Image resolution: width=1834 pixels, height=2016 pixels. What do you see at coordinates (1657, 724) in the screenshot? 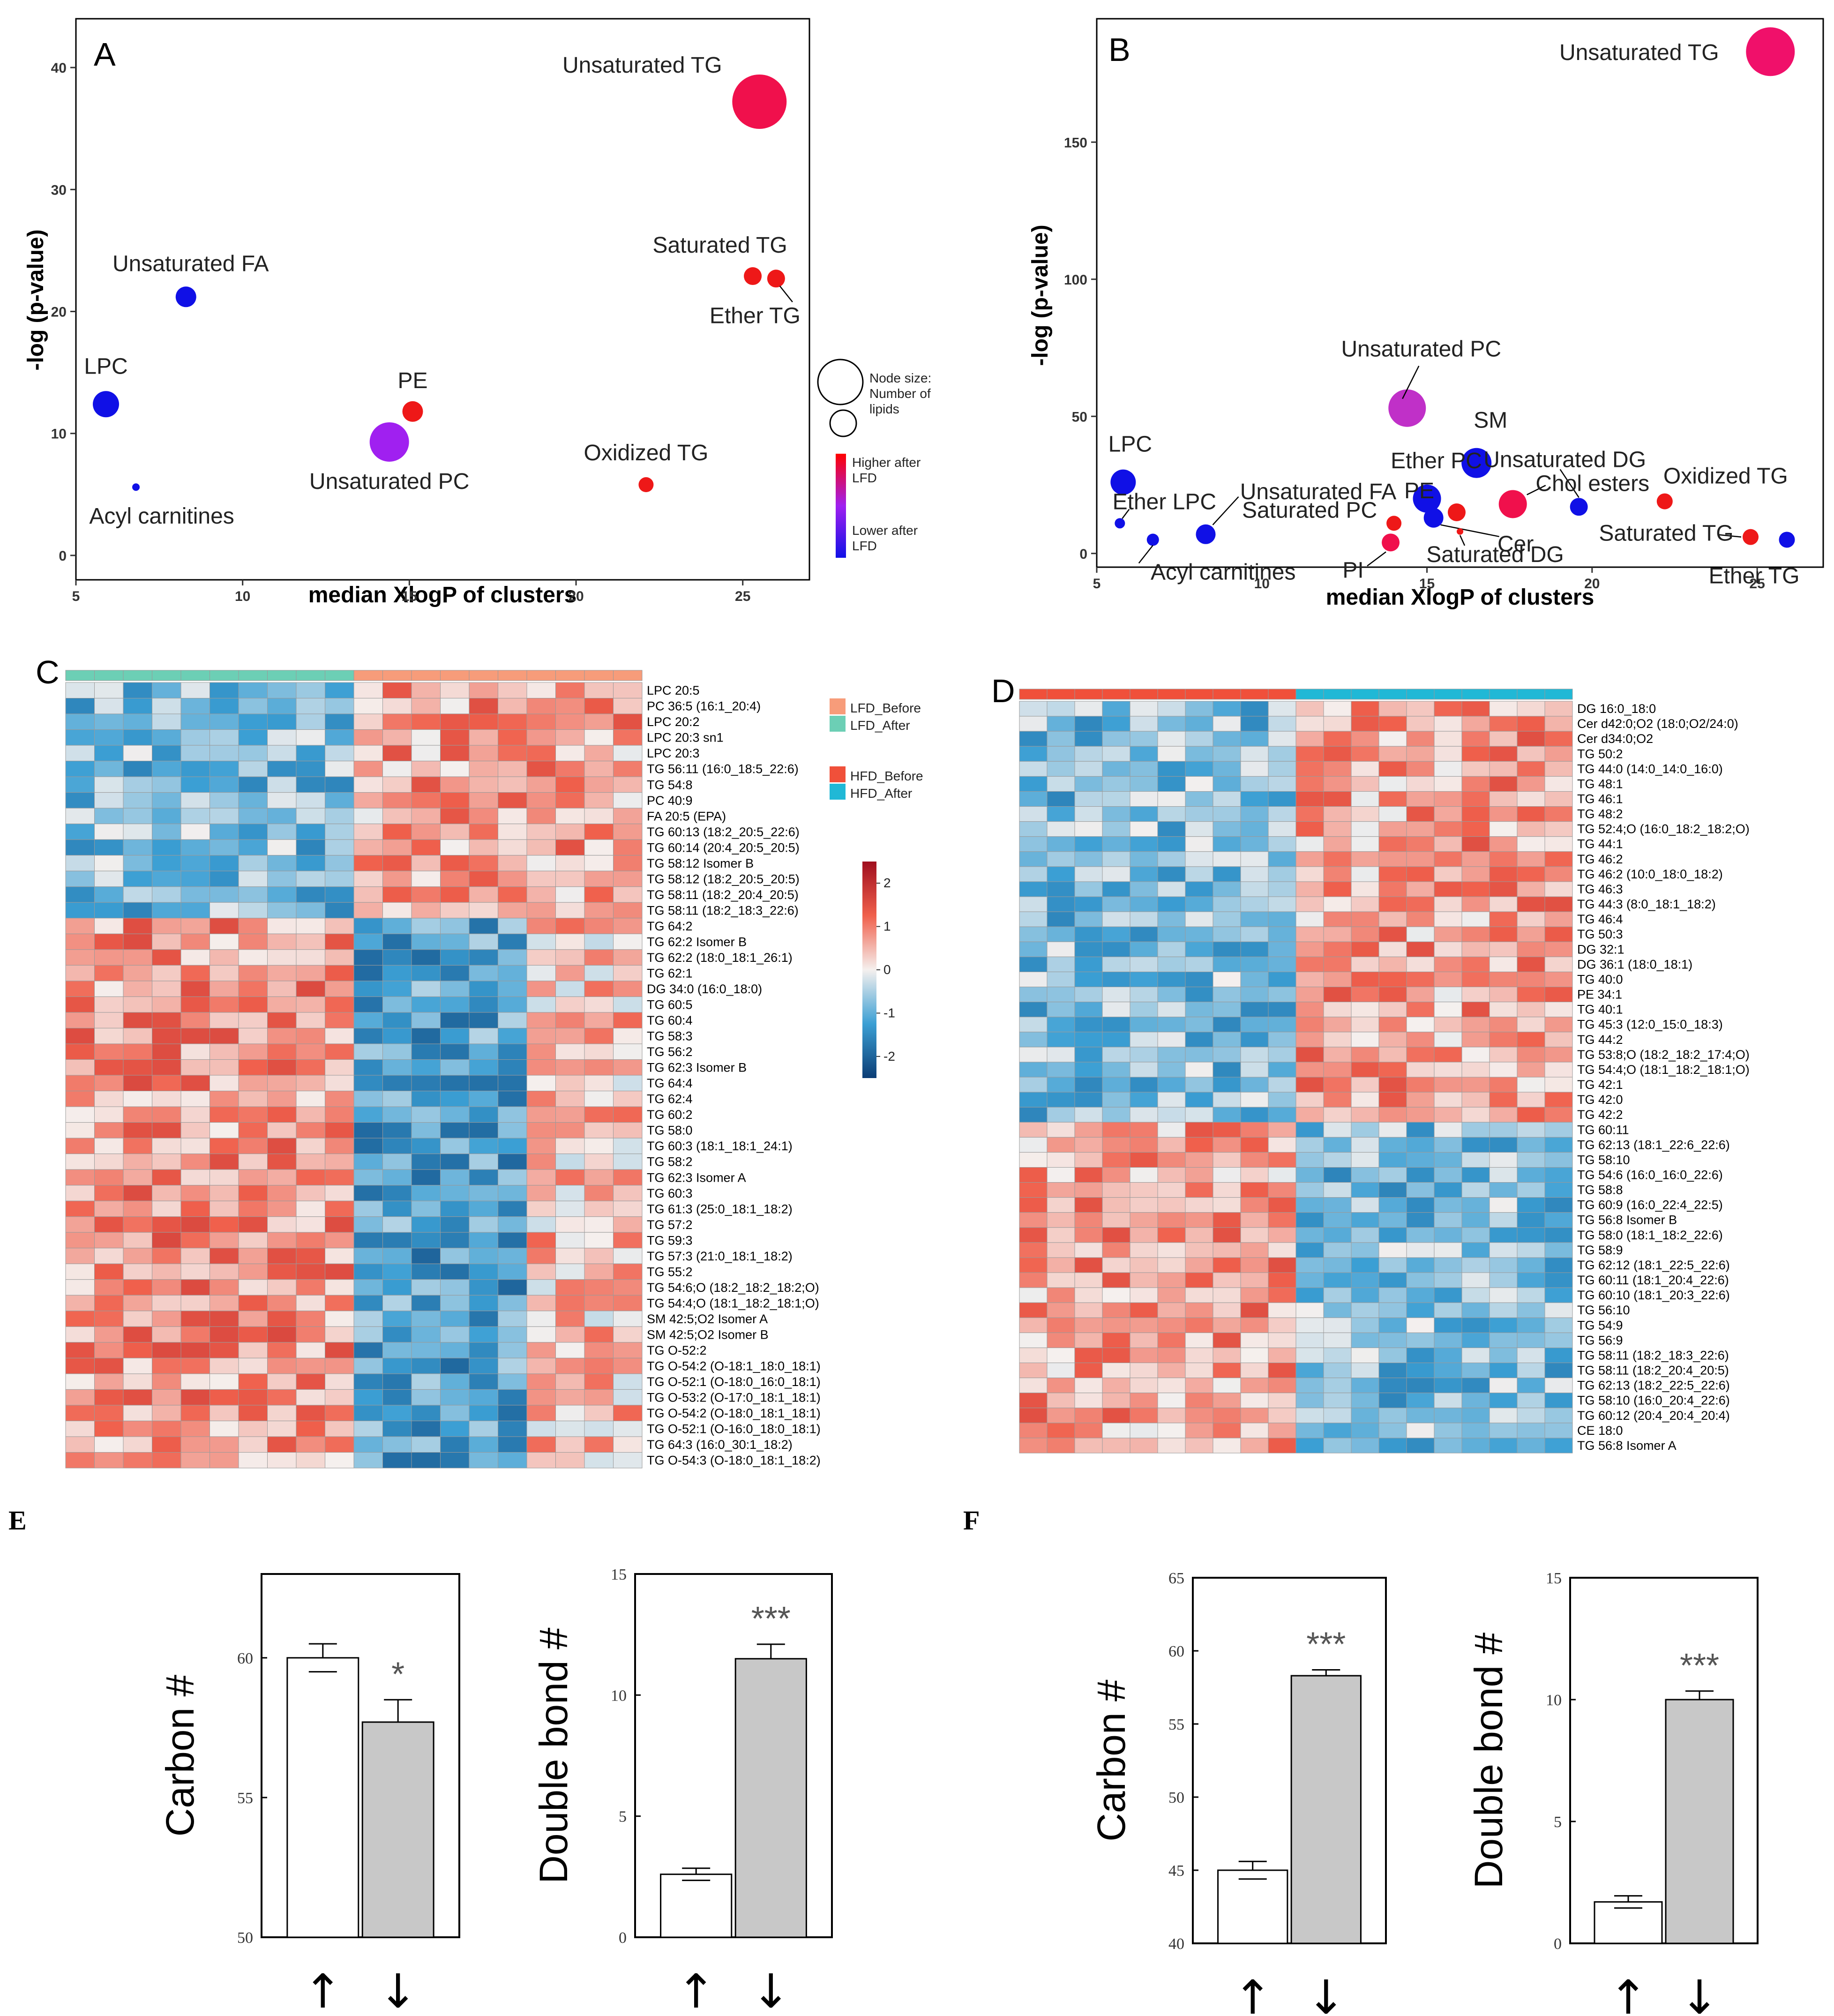
I see `row-label: Cer d42:0;O2 (18:0;O2/24:0)` at bounding box center [1657, 724].